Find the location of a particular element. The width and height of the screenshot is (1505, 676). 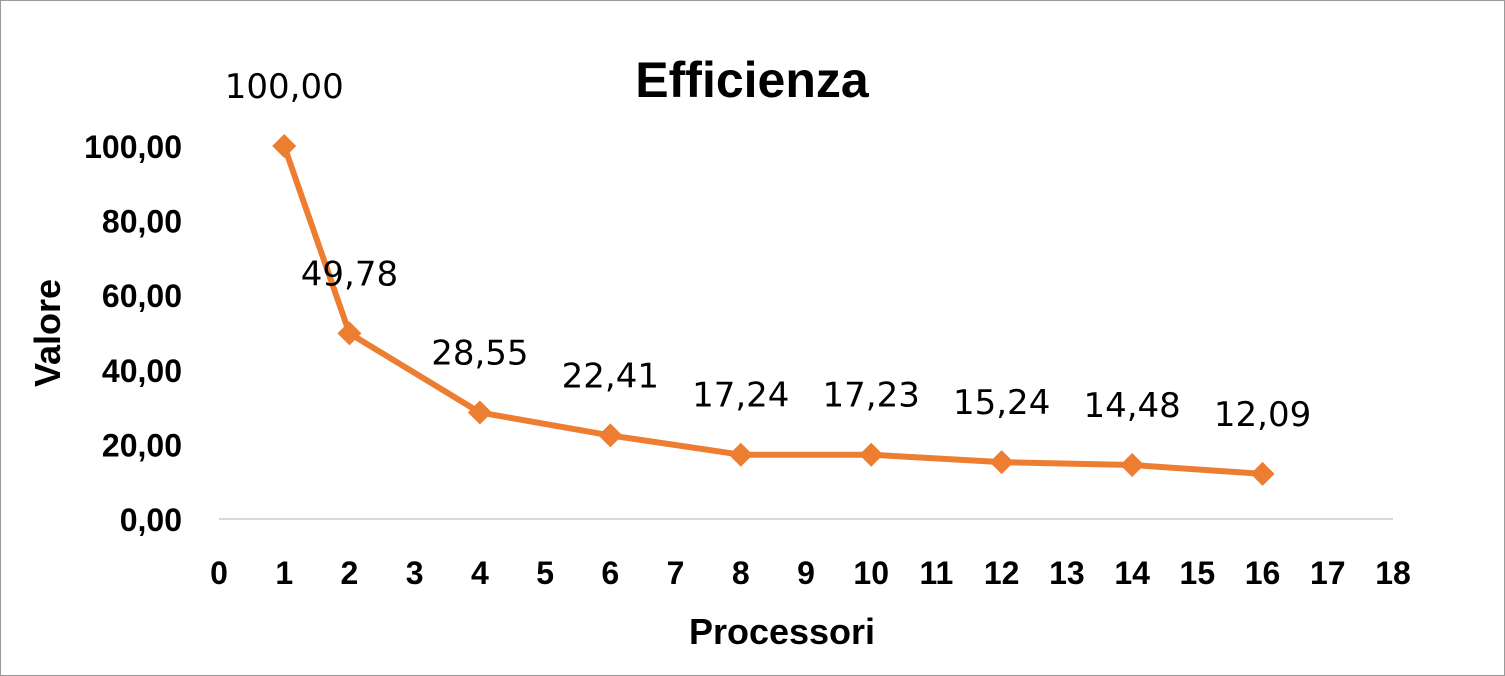

x-tick-label: 18 is located at coordinates (1393, 573).